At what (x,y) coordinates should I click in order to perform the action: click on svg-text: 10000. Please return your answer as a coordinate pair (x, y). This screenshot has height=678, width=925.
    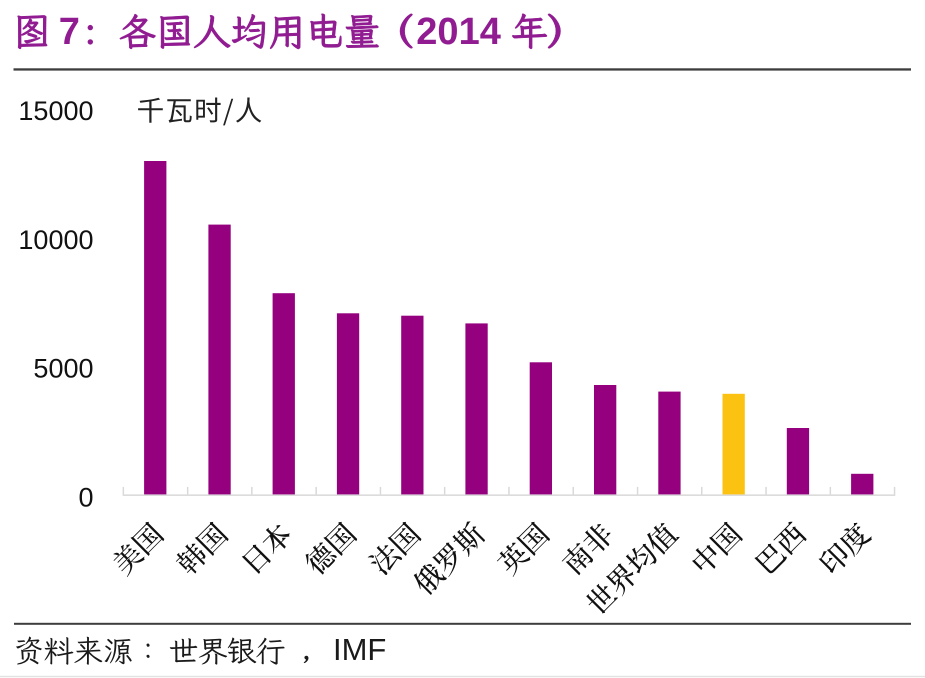
    Looking at the image, I should click on (55, 240).